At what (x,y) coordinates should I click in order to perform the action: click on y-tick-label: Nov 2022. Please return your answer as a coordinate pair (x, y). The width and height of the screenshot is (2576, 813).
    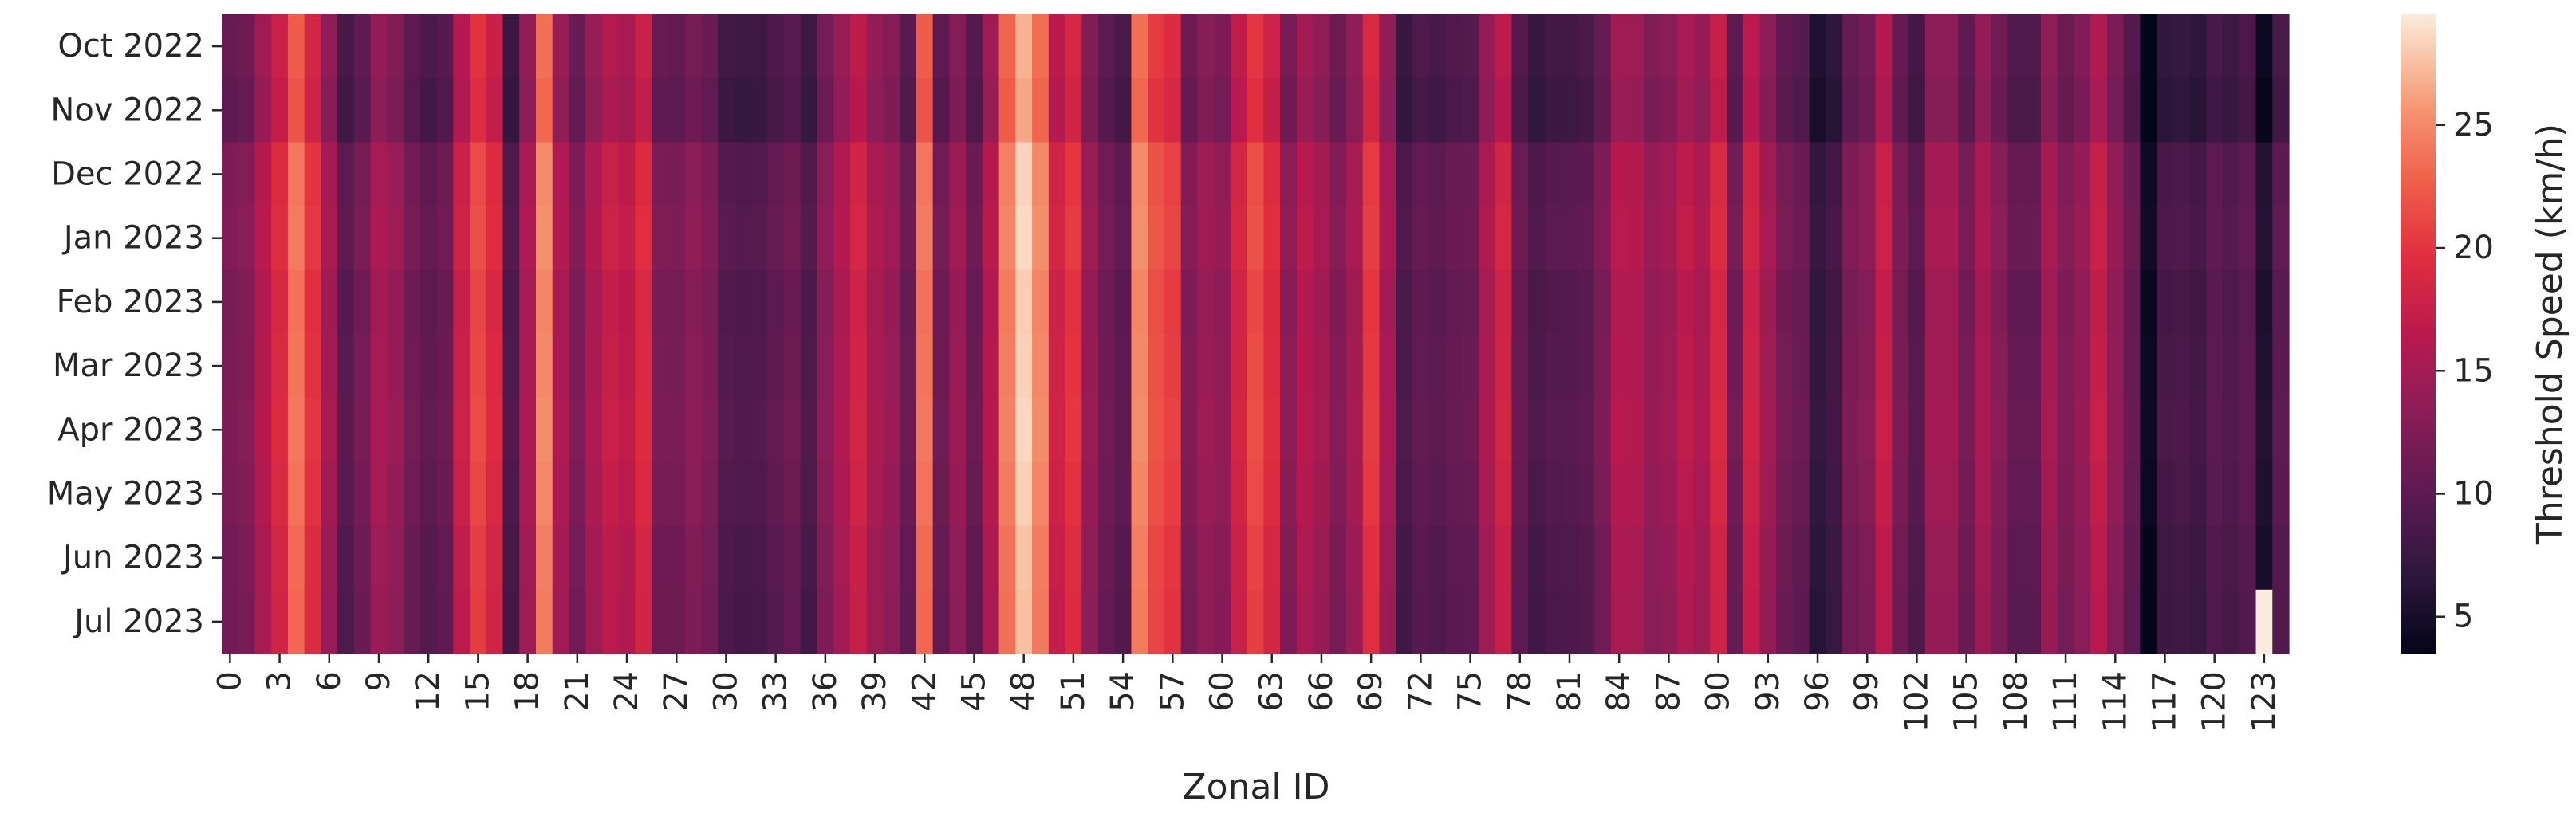
    Looking at the image, I should click on (127, 110).